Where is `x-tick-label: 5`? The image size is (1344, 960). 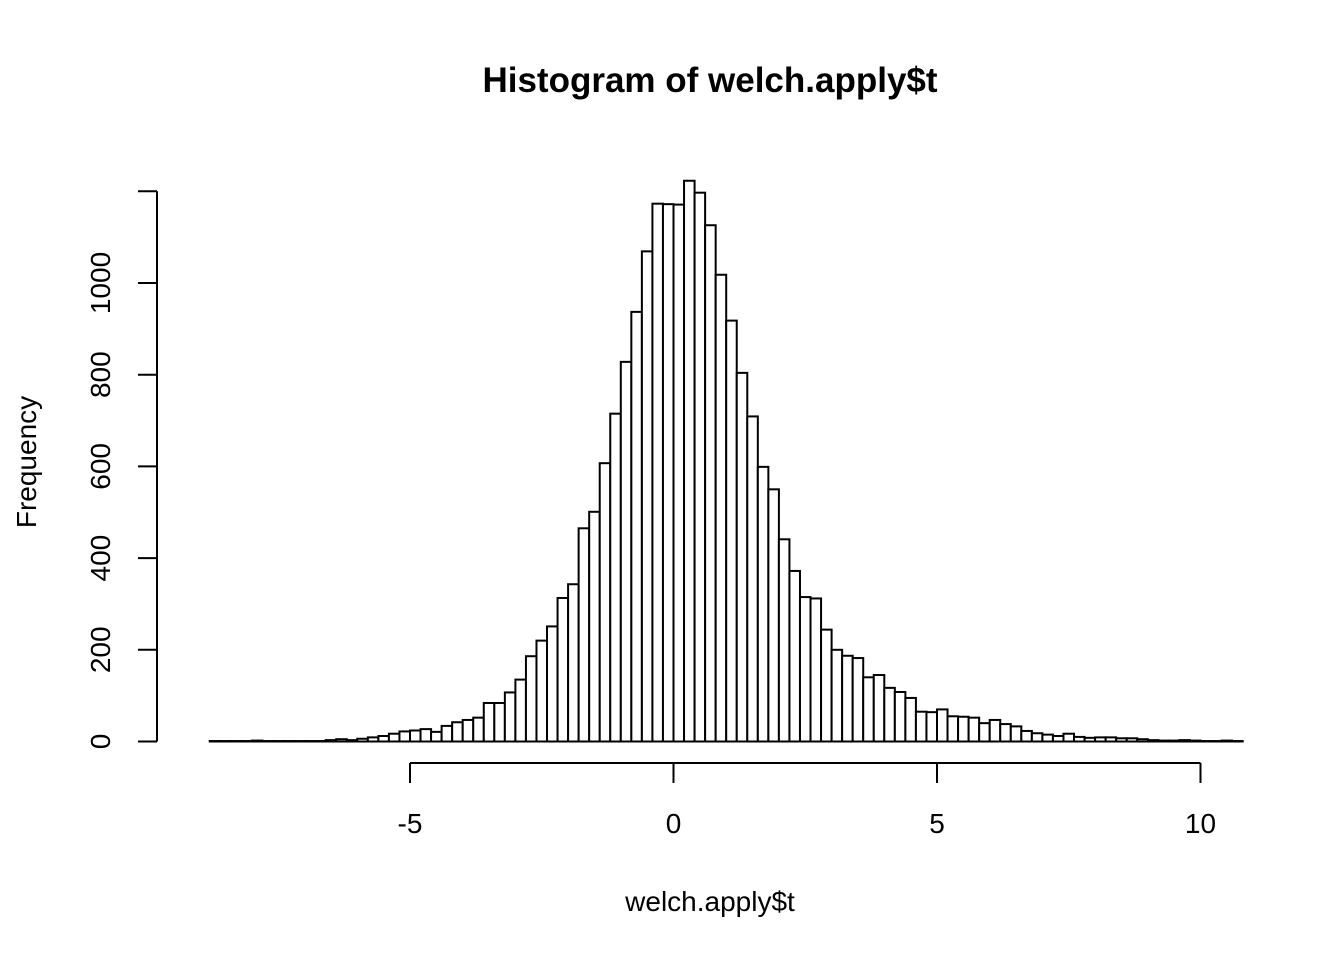
x-tick-label: 5 is located at coordinates (937, 823).